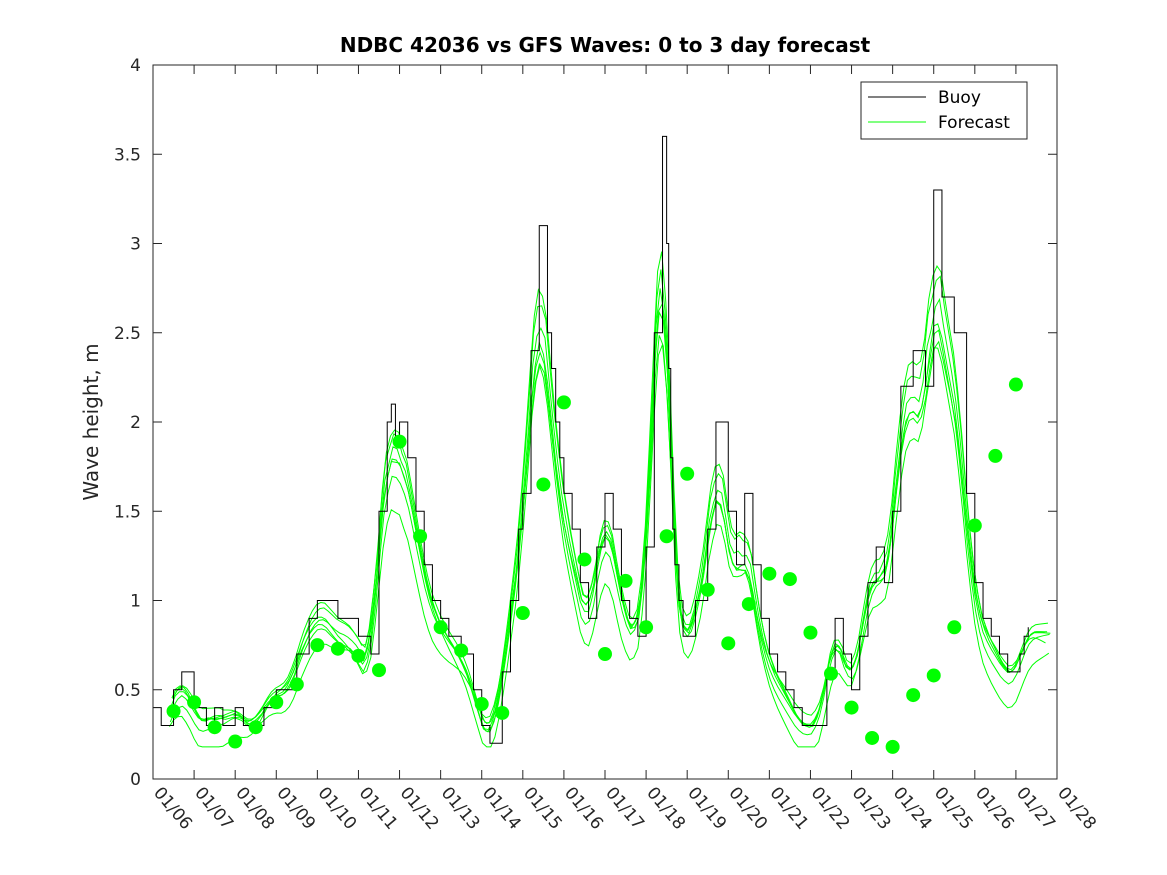  I want to click on x-tick-label: 01/08, so click(254, 808).